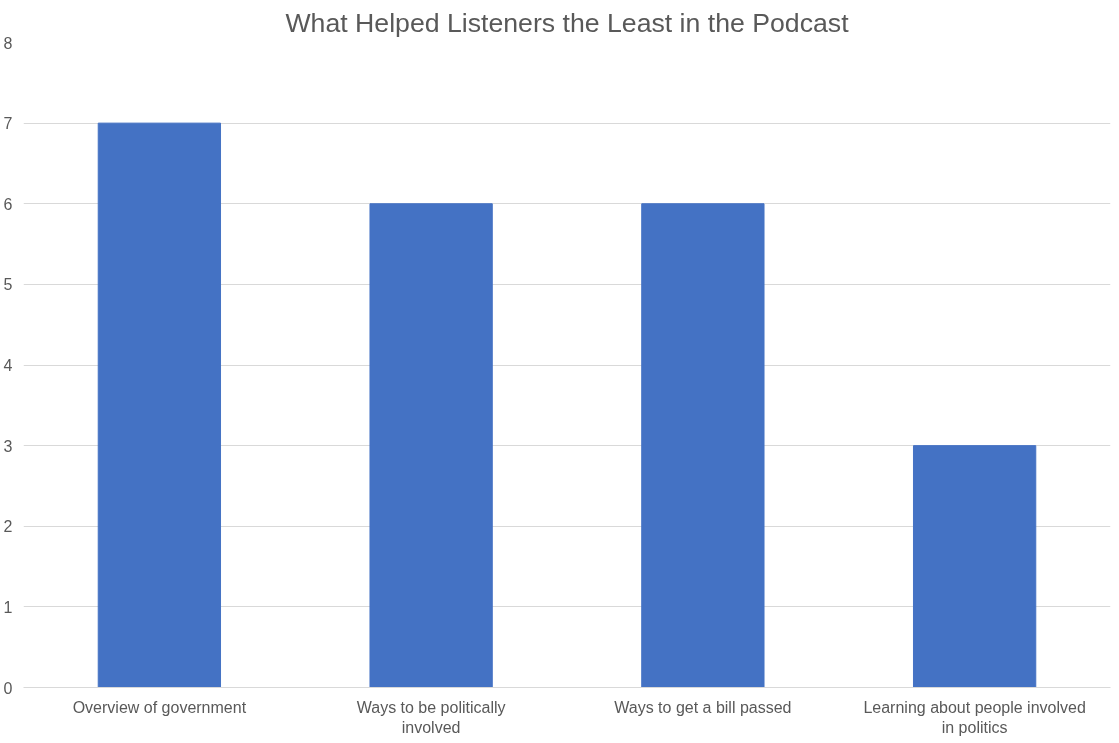  I want to click on x-tick-label: Learning about people involved in politics, so click(974, 717).